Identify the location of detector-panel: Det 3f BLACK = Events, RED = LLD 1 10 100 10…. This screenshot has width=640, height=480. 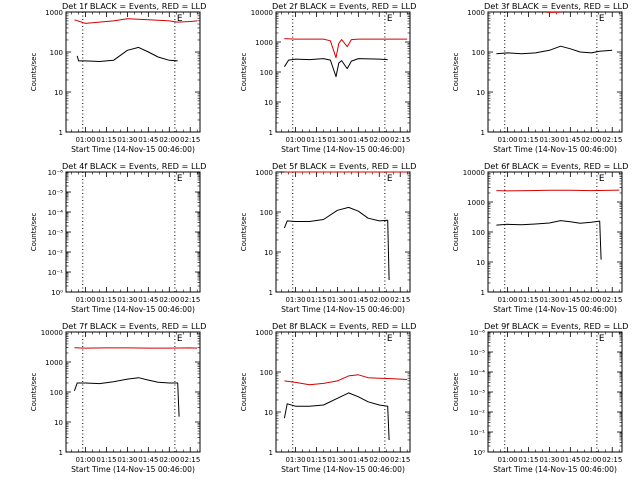
(540, 77).